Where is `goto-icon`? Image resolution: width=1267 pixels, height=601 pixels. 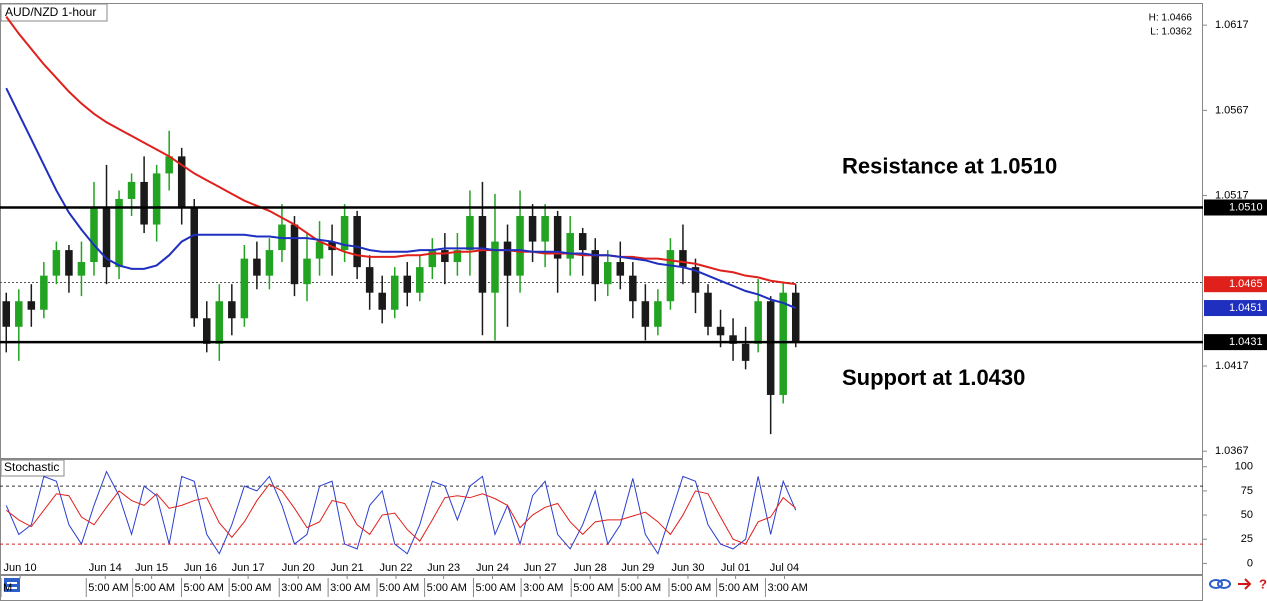 goto-icon is located at coordinates (1245, 584).